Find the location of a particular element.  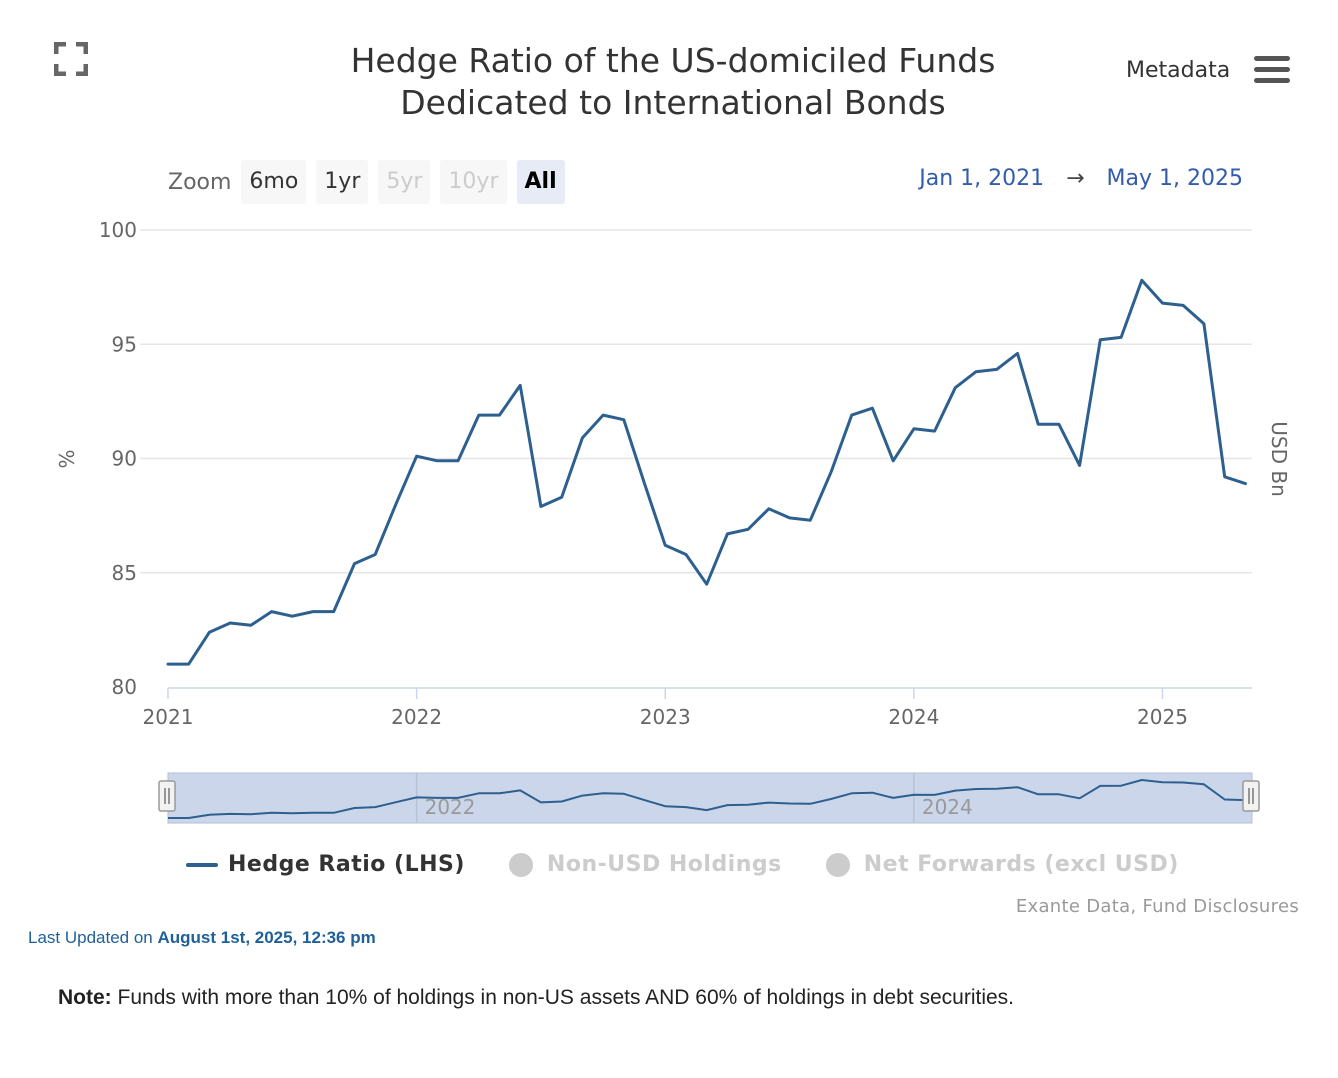

navigator-series-line is located at coordinates (707, 799).